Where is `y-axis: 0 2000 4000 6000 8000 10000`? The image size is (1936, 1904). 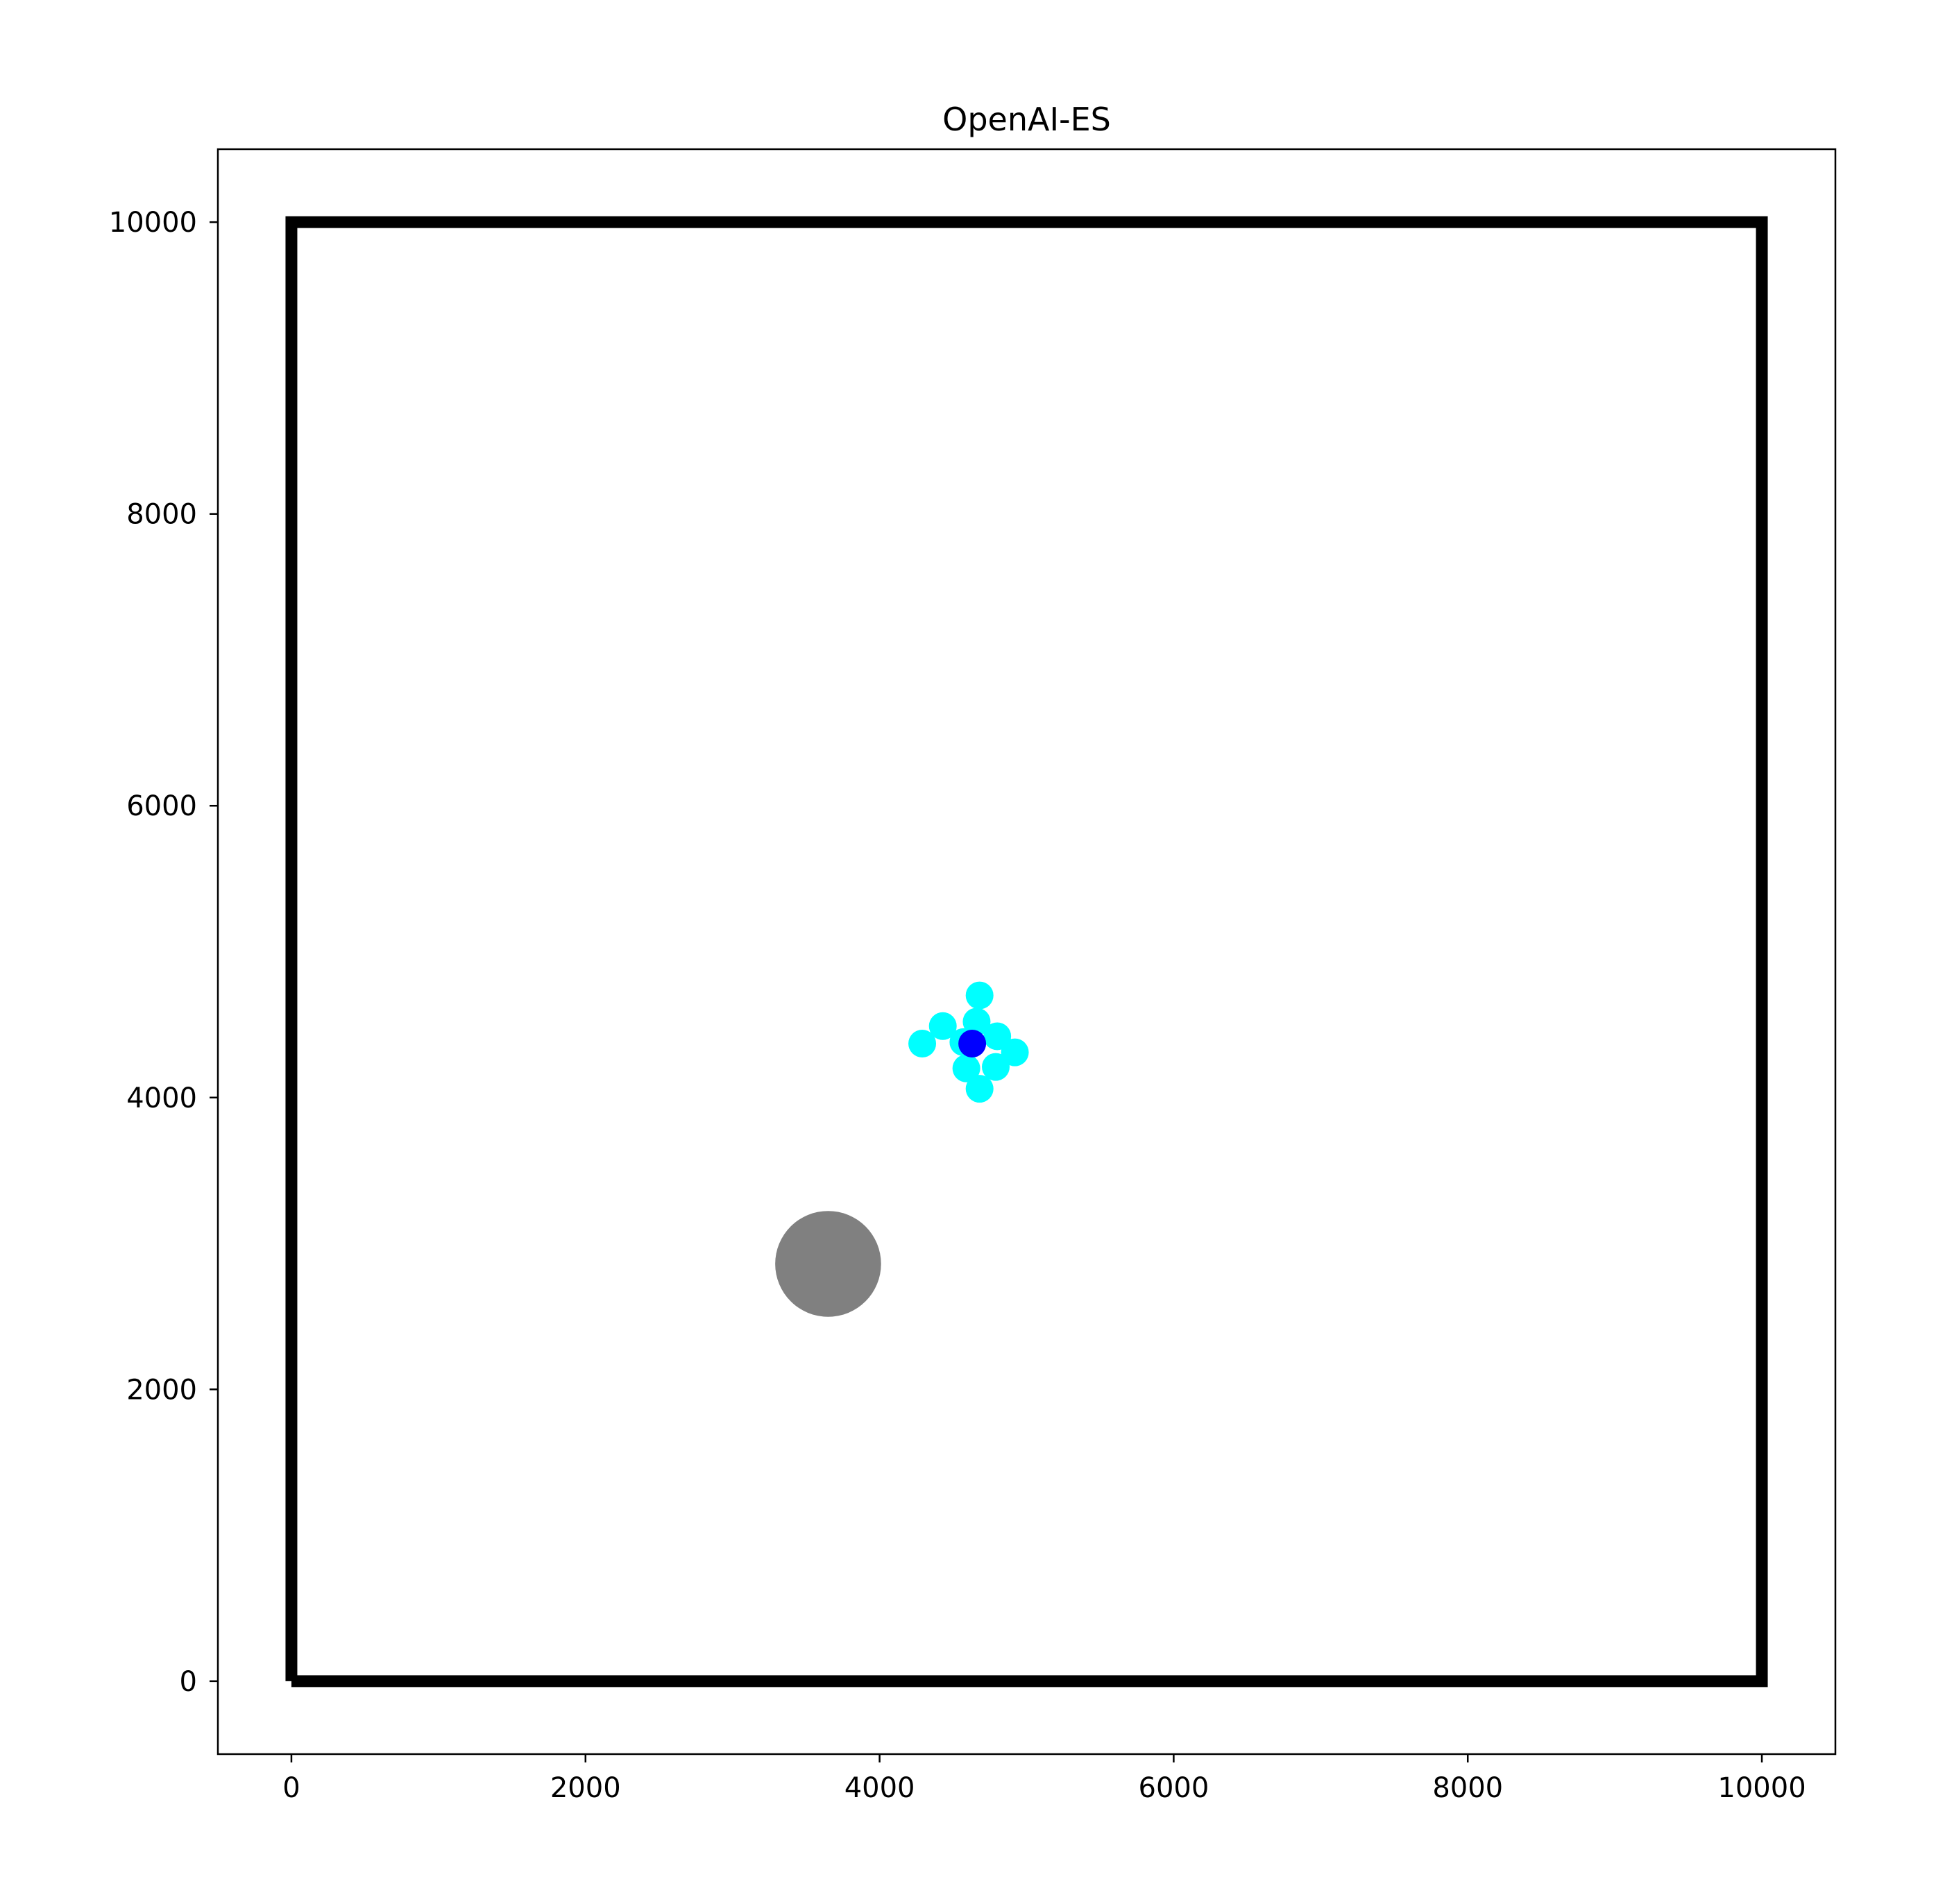
y-axis: 0 2000 4000 6000 8000 10000 is located at coordinates (163, 952).